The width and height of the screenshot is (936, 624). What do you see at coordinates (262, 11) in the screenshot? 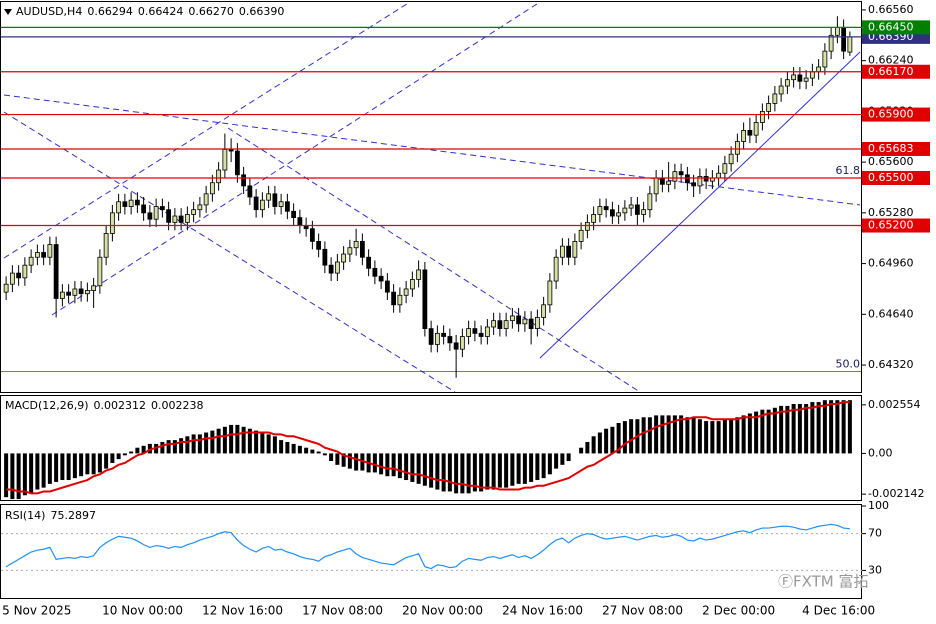
I see `header-value: 0.66390` at bounding box center [262, 11].